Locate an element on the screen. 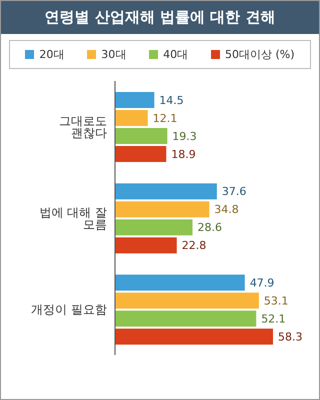 The width and height of the screenshot is (320, 400). data-label: 14.5 is located at coordinates (171, 100).